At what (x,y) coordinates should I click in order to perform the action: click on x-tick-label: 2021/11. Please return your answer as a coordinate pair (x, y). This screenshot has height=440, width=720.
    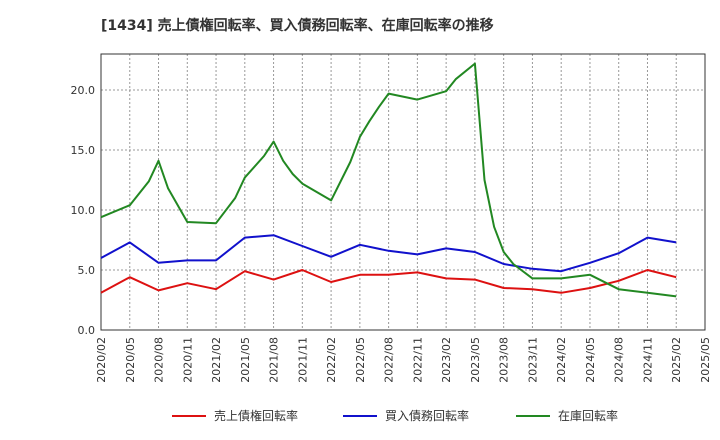
    Looking at the image, I should click on (302, 360).